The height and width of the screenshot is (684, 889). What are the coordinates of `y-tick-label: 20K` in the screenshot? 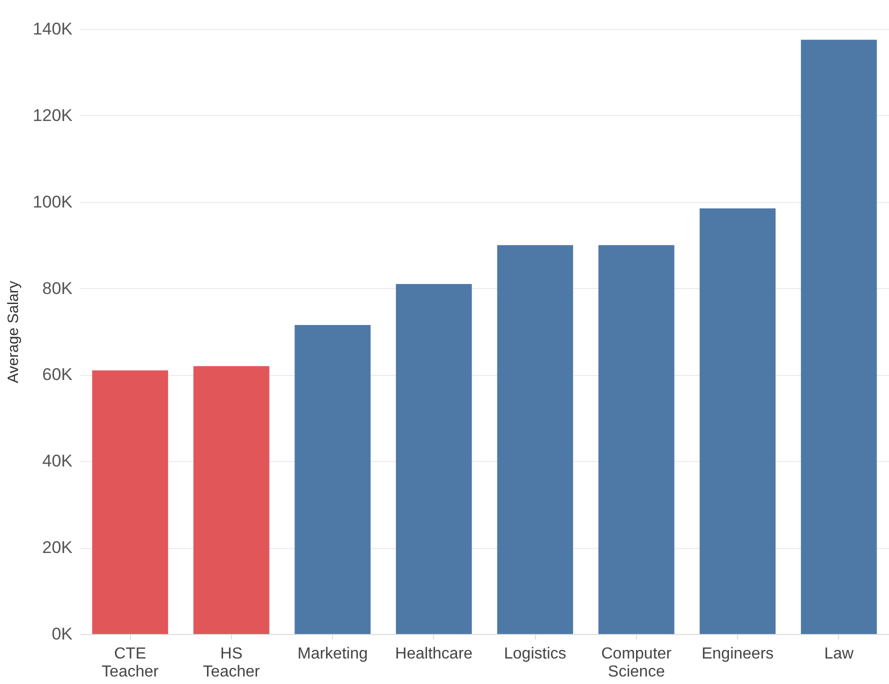 It's located at (58, 548).